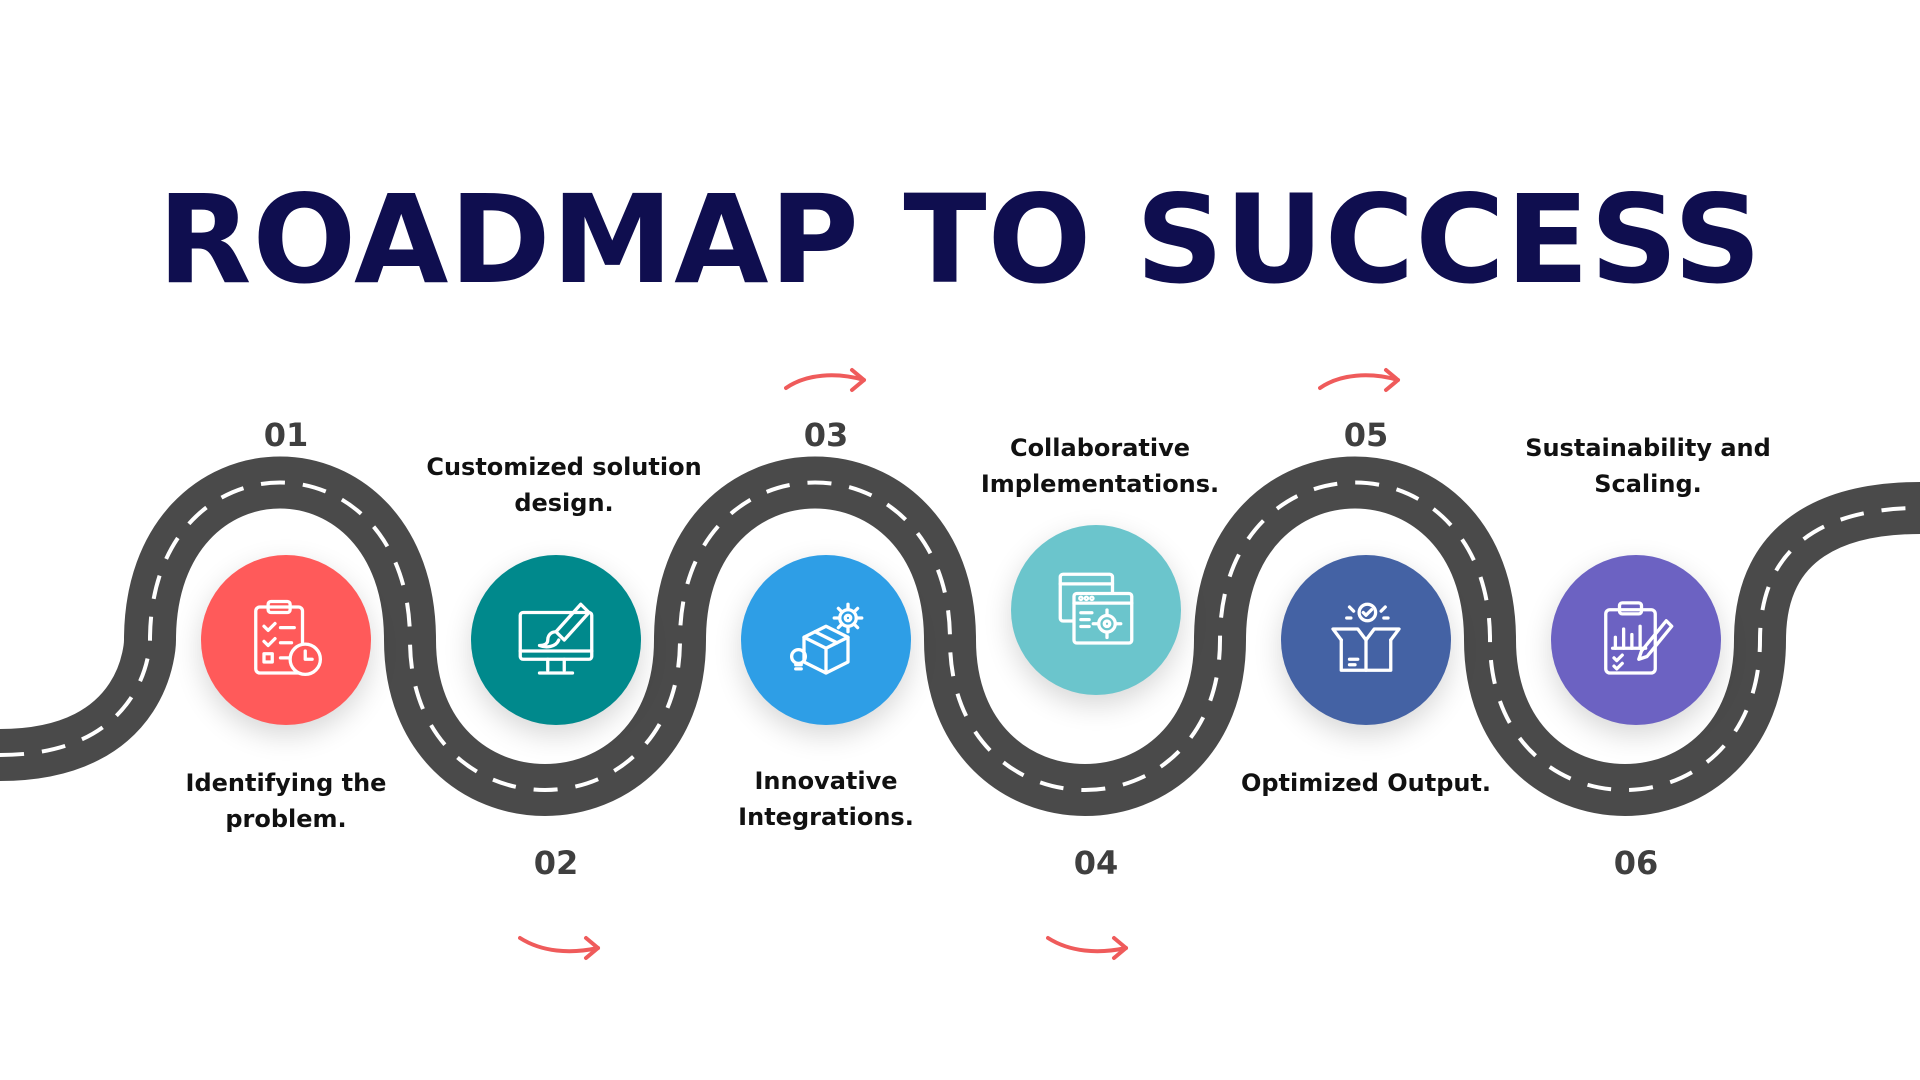 The image size is (1920, 1080). I want to click on checklist-clock-icon, so click(288, 638).